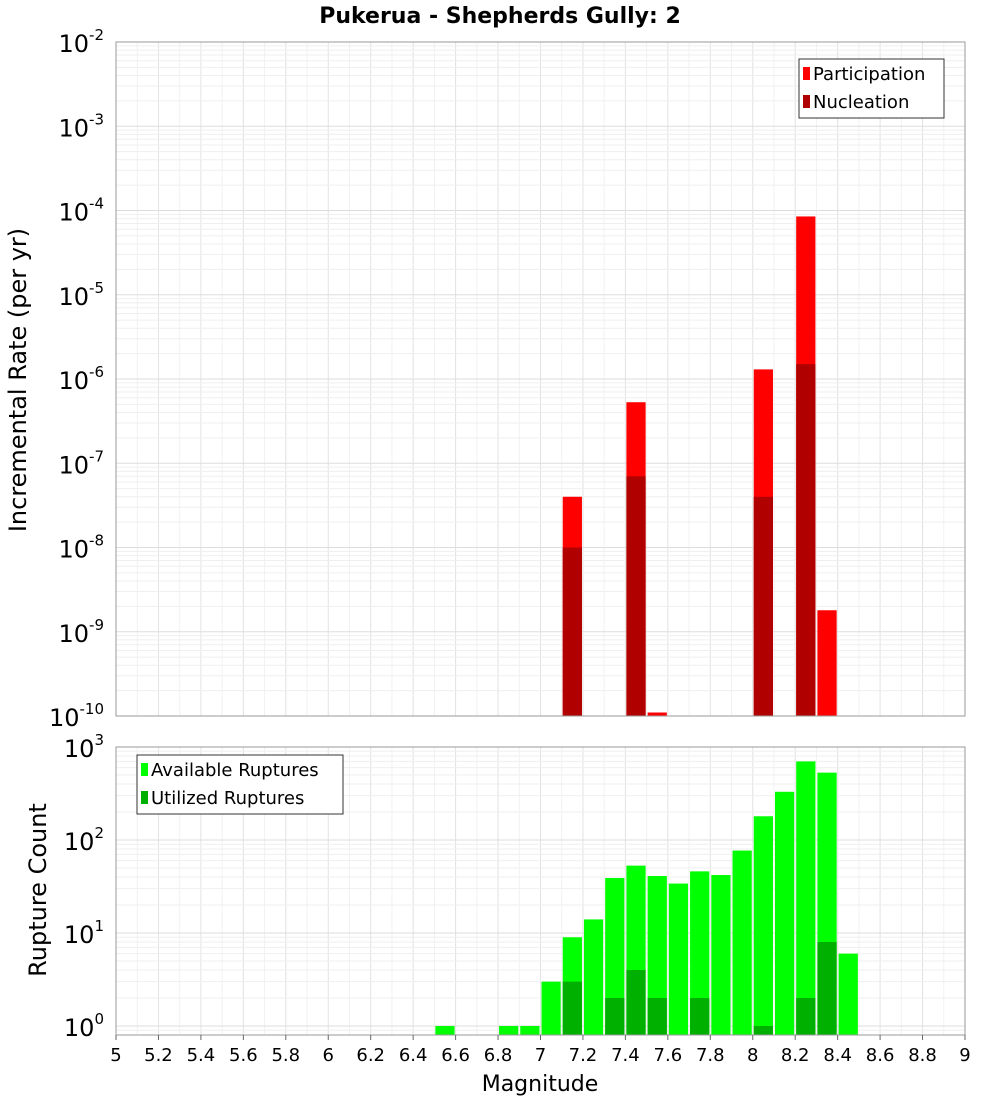 This screenshot has height=1100, width=1000. What do you see at coordinates (84, 933) in the screenshot?
I see `bottom-y-tick-label: 10¹` at bounding box center [84, 933].